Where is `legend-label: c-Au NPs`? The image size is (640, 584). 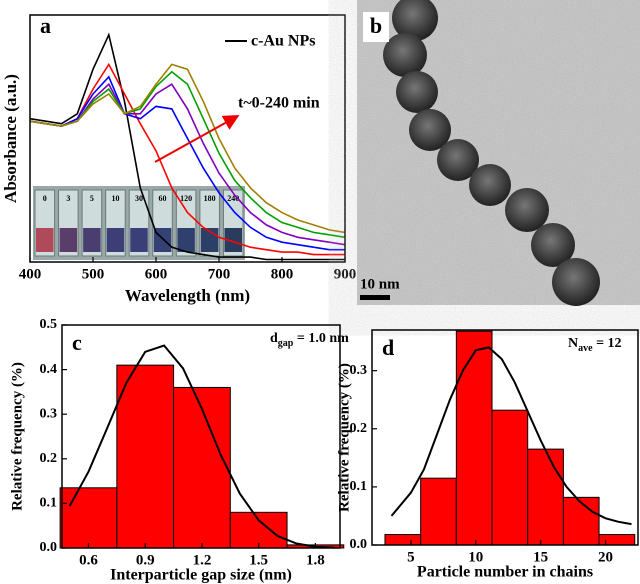
legend-label: c-Au NPs is located at coordinates (283, 41).